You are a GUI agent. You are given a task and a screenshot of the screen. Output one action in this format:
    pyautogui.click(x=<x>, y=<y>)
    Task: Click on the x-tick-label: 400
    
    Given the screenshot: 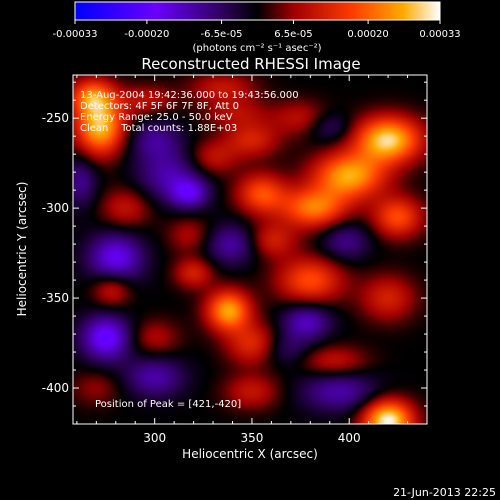 What is the action you would take?
    pyautogui.click(x=349, y=438)
    